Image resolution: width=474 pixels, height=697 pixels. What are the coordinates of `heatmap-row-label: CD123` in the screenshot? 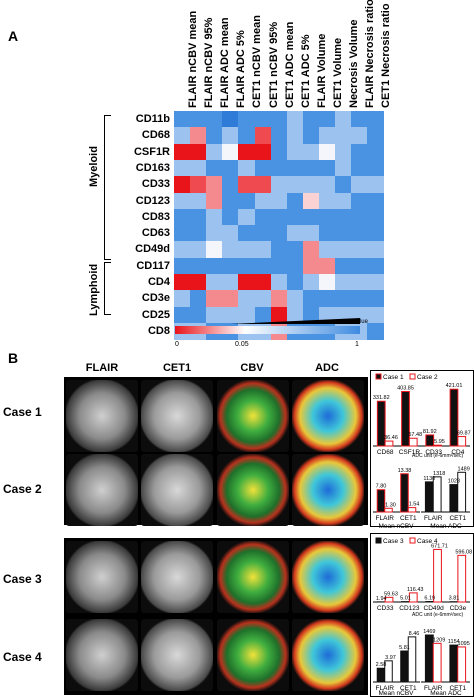 It's located at (152, 200).